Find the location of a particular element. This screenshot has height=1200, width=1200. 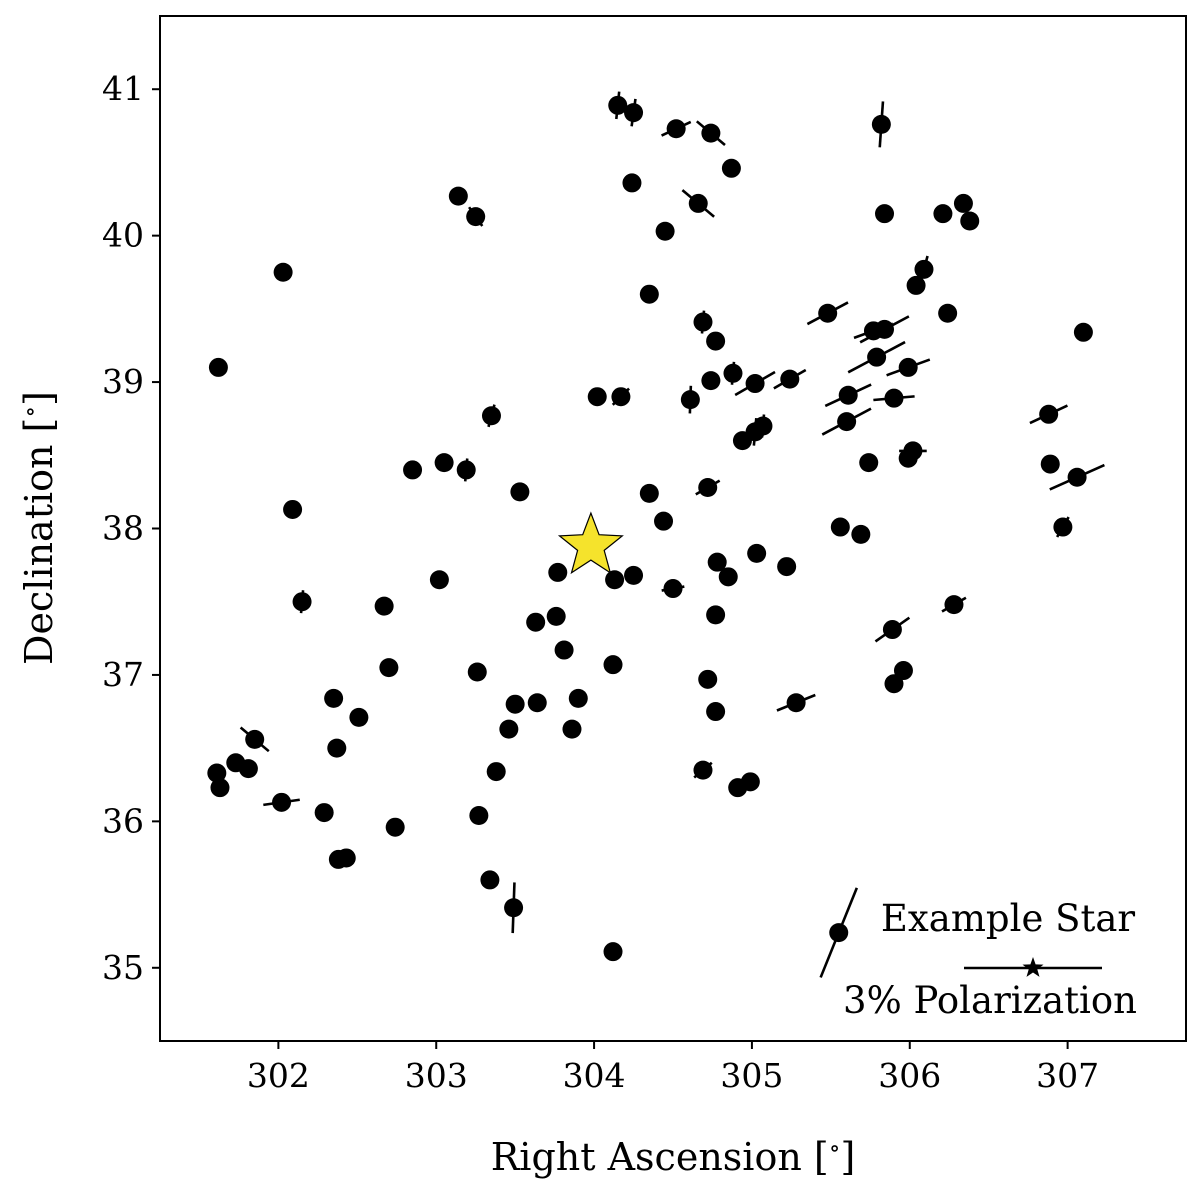

x-tick-label: 302 is located at coordinates (278, 1075).